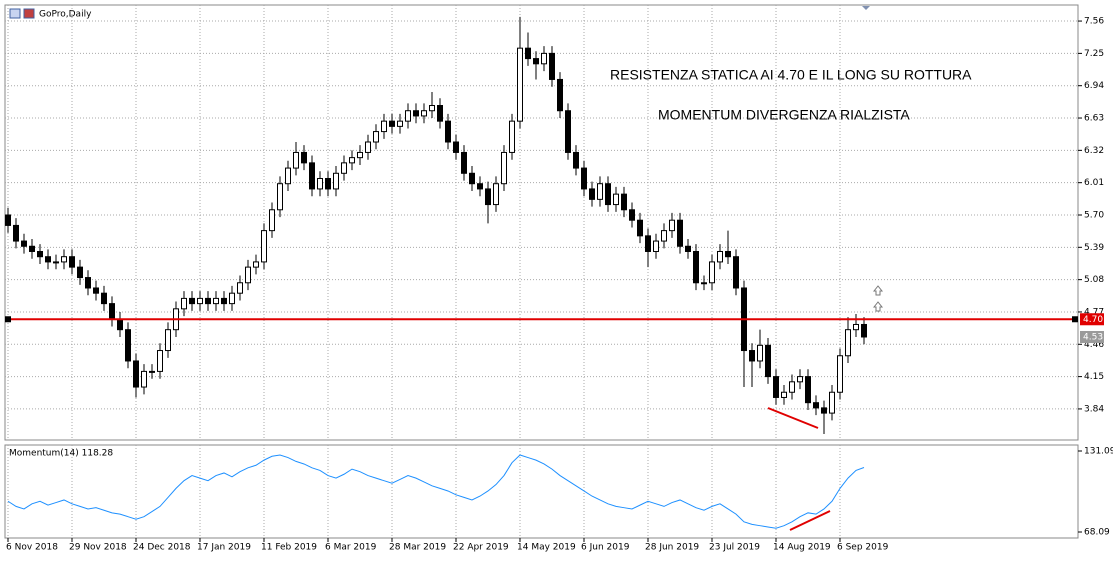 The height and width of the screenshot is (561, 1113). Describe the element at coordinates (65, 15) in the screenshot. I see `chart-header: GoPro,Daily` at that location.